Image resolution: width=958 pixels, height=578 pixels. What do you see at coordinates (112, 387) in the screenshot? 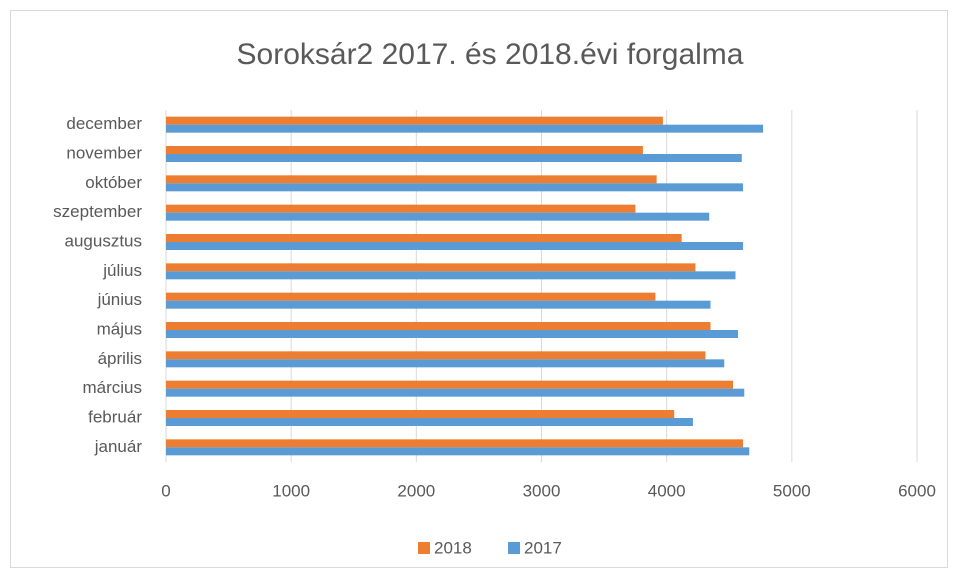
I see `y-tick-label: március` at bounding box center [112, 387].